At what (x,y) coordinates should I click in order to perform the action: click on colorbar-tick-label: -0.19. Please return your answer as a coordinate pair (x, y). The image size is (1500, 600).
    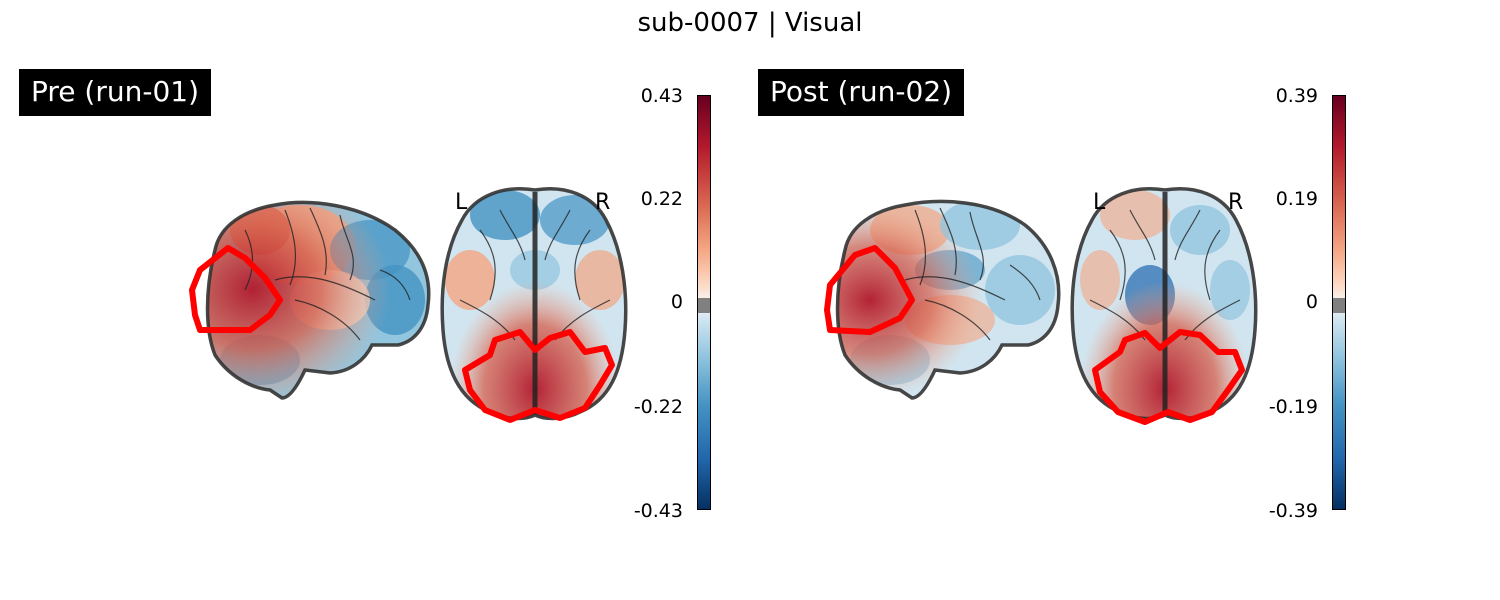
    Looking at the image, I should click on (1293, 407).